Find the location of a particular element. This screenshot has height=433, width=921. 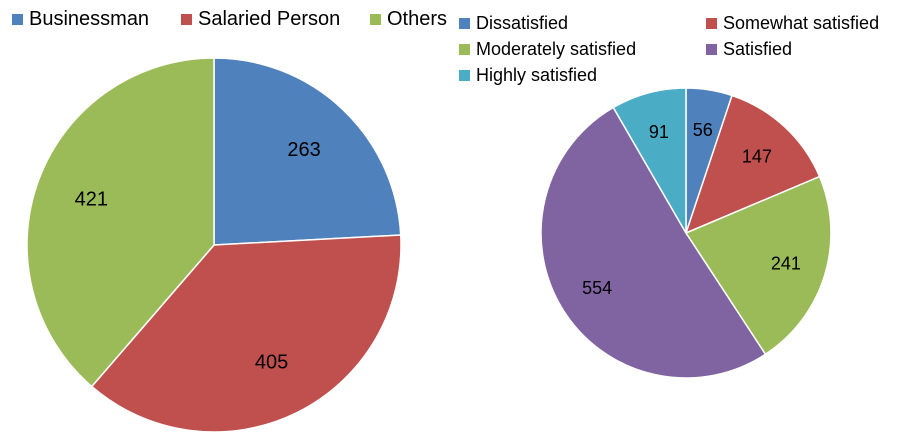

pie1-data-label-businessman: 263 is located at coordinates (303, 150).